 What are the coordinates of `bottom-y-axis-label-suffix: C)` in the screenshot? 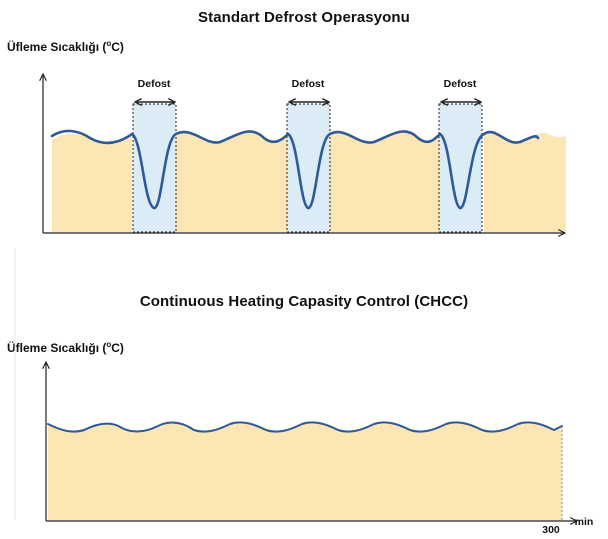 It's located at (117, 348).